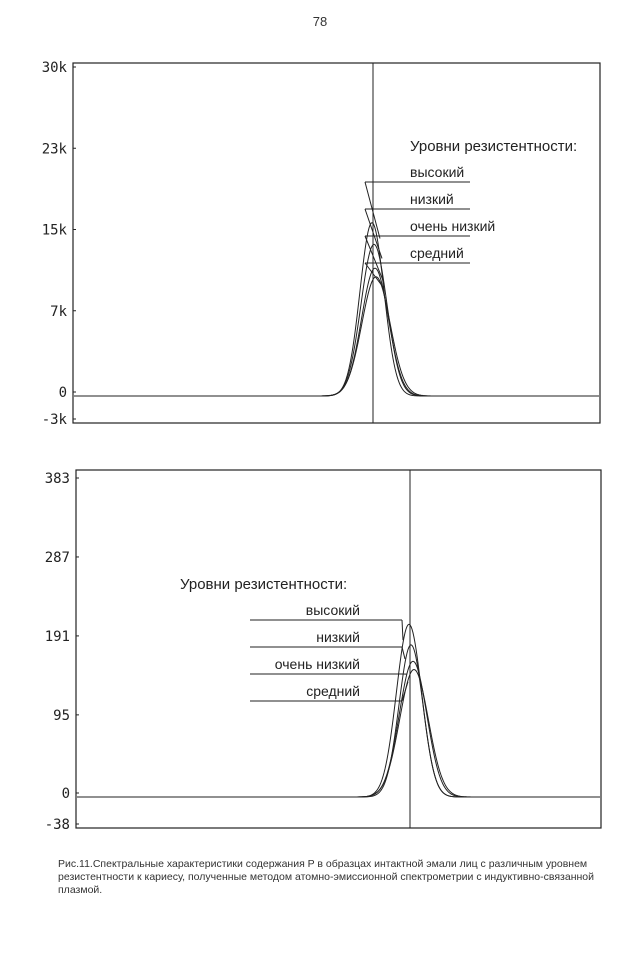  I want to click on y-tick-label: -3k, so click(55, 420).